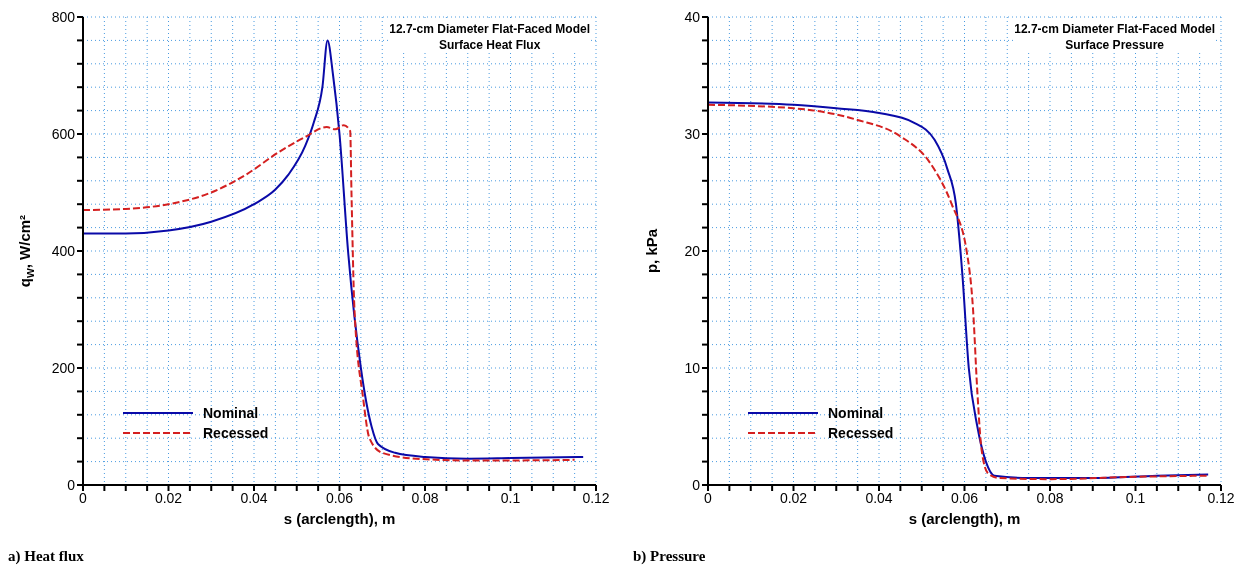  Describe the element at coordinates (1114, 45) in the screenshot. I see `text: Surface Pressure` at that location.